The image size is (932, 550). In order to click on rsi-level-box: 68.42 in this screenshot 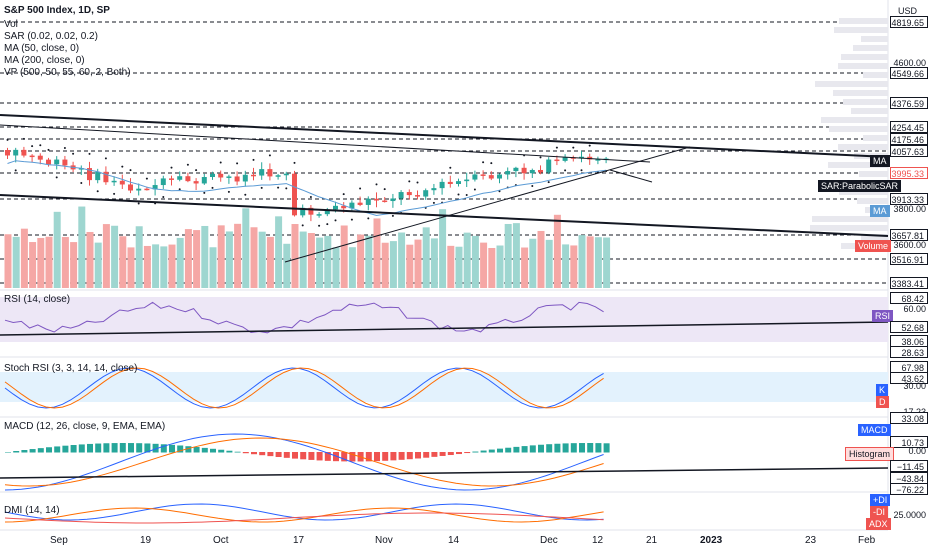, I will do `click(909, 298)`.